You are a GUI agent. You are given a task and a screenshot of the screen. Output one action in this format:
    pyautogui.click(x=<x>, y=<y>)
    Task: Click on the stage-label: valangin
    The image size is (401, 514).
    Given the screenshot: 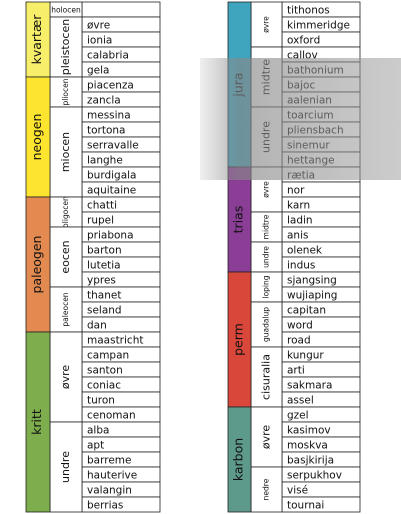 What is the action you would take?
    pyautogui.click(x=109, y=491)
    